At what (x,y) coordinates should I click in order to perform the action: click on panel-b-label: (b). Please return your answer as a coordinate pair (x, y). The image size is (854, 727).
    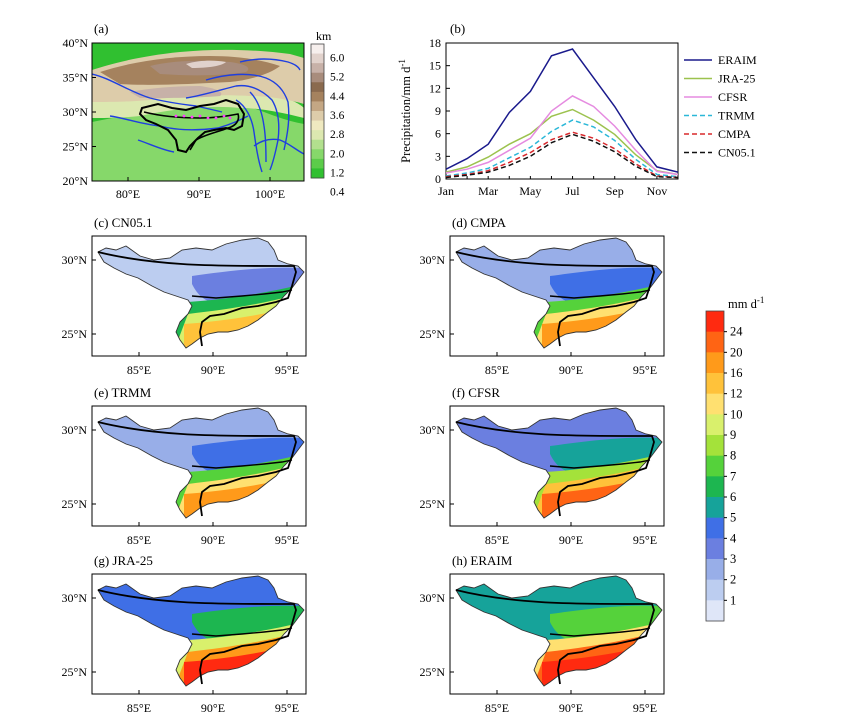
    Looking at the image, I should click on (457, 28).